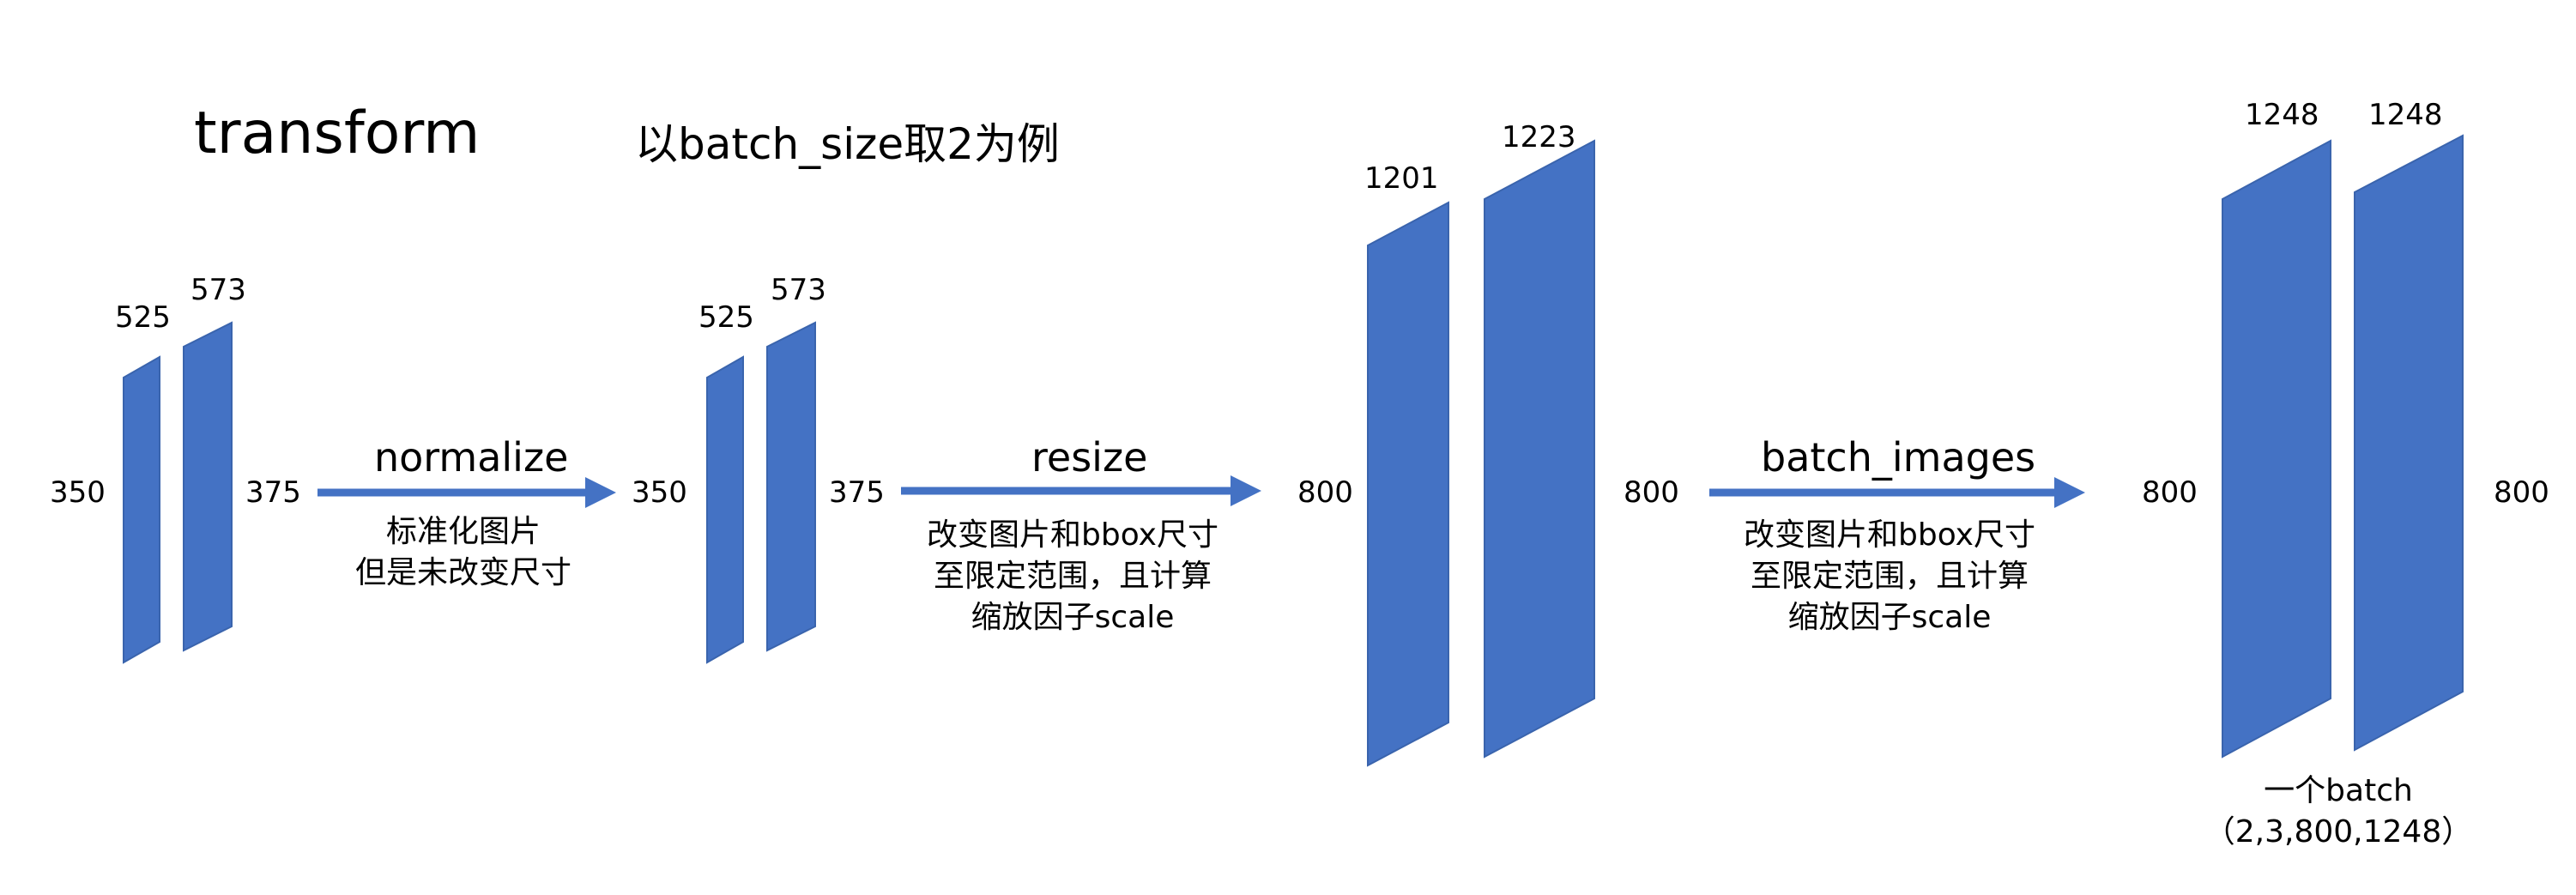 This screenshot has width=2576, height=895. Describe the element at coordinates (2338, 812) in the screenshot. I see `batch-caption: 一个batch （2,3,800,1248）` at that location.